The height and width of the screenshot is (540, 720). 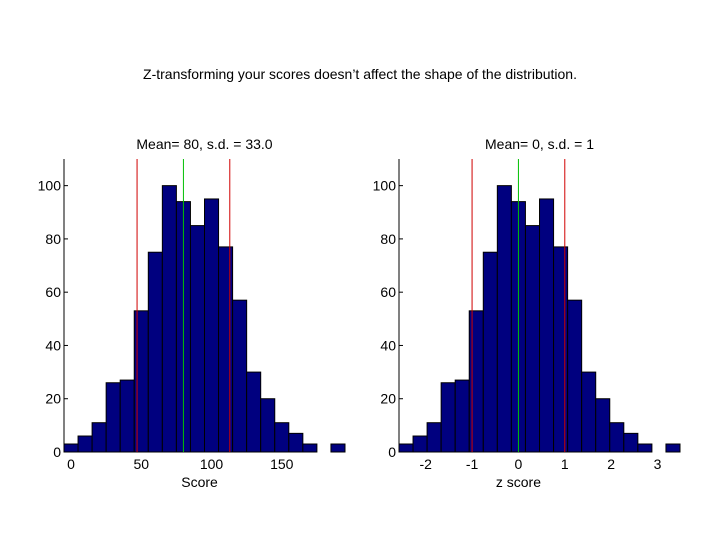 What do you see at coordinates (658, 464) in the screenshot?
I see `x-tick-label: 3` at bounding box center [658, 464].